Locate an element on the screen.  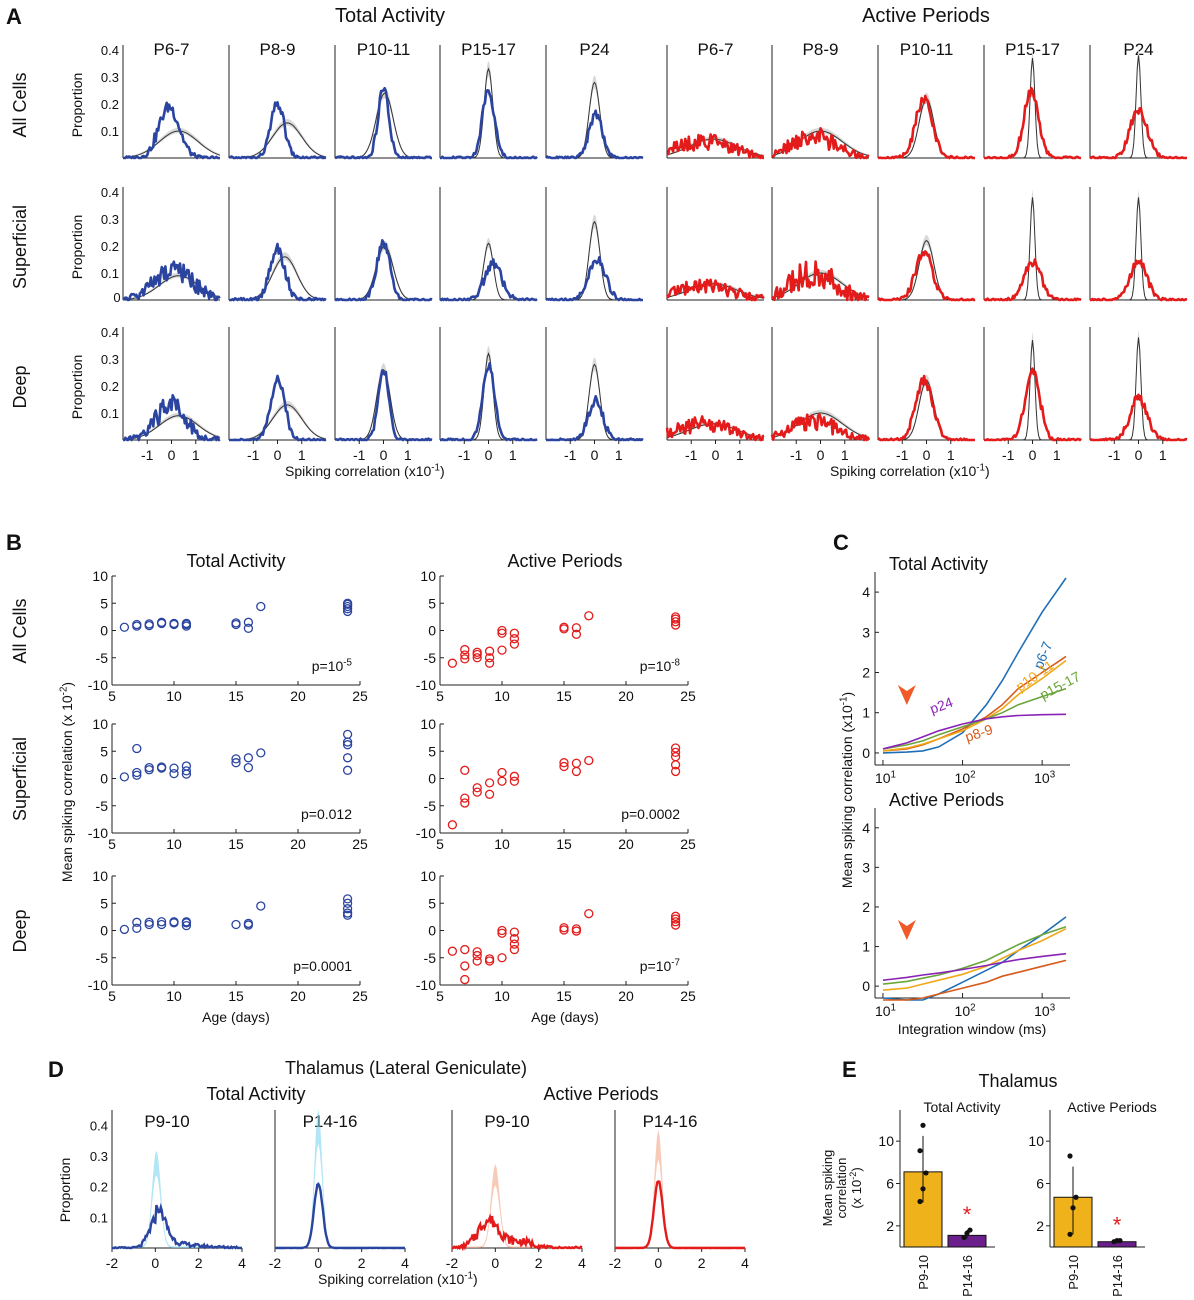
label-base: p=0.012 is located at coordinates (326, 814).